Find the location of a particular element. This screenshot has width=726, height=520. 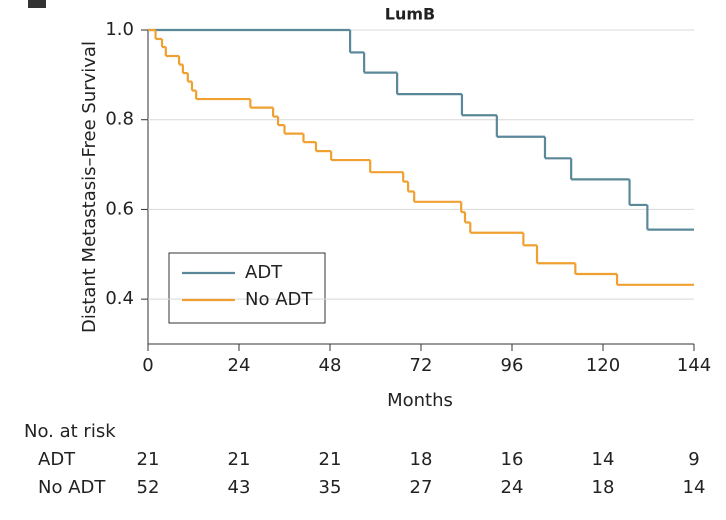

risk-row-label: No ADT is located at coordinates (72, 487).